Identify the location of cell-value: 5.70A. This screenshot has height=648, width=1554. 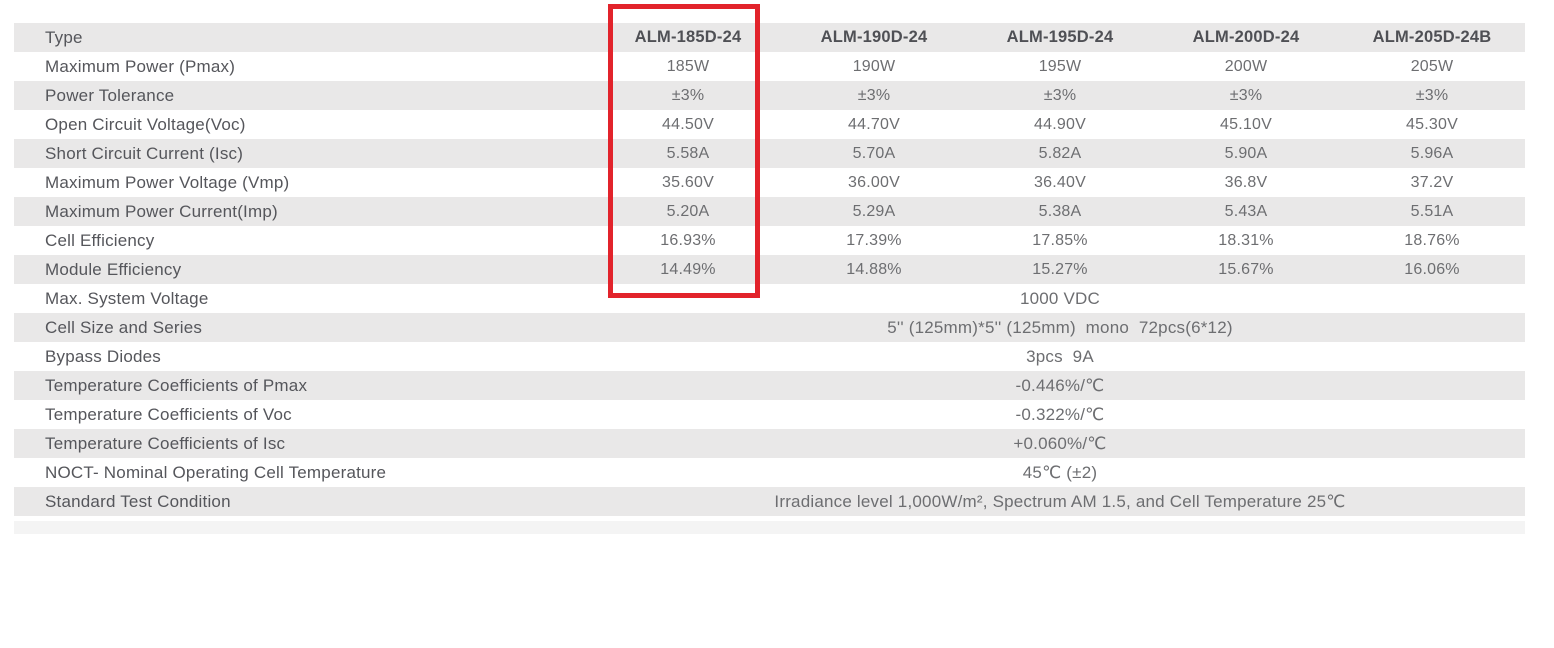
(874, 153).